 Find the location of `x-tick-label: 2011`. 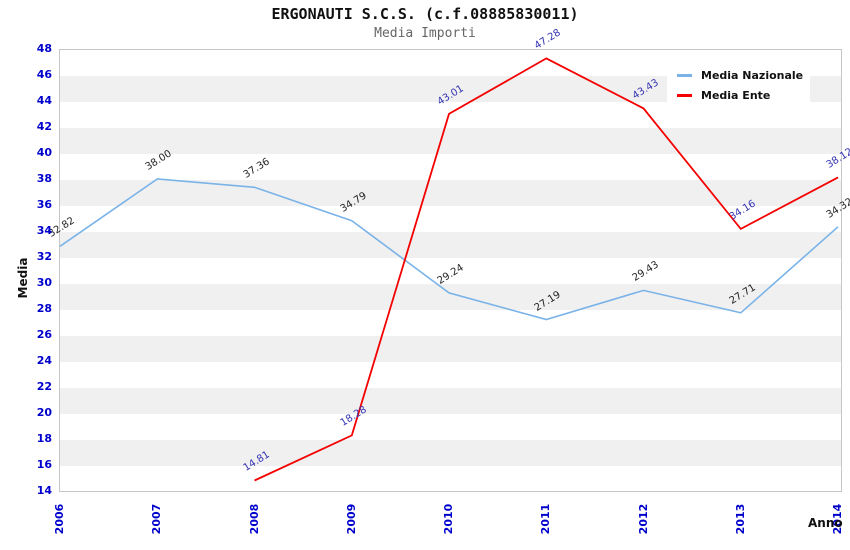

x-tick-label: 2011 is located at coordinates (546, 519).